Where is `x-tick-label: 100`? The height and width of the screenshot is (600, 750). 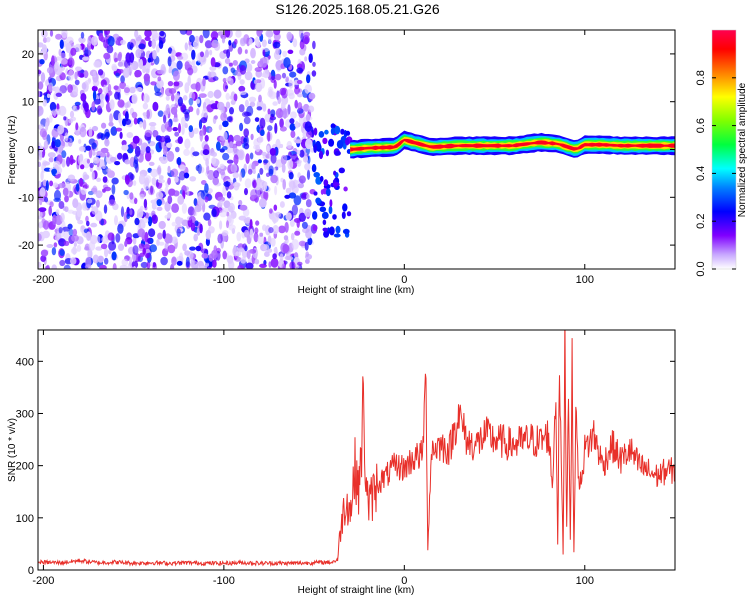 x-tick-label: 100 is located at coordinates (585, 581).